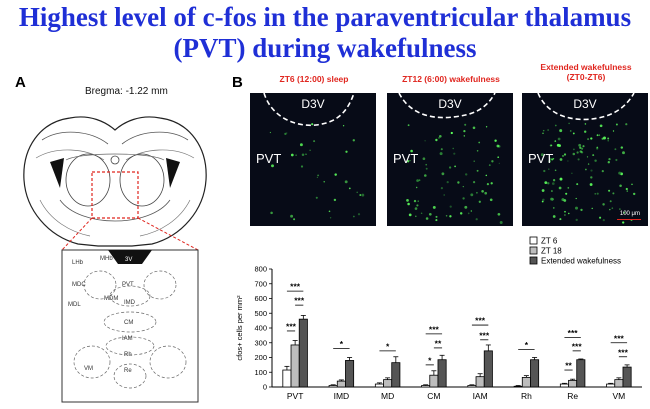  Describe the element at coordinates (237, 82) in the screenshot. I see `panel-b-letter: B` at that location.